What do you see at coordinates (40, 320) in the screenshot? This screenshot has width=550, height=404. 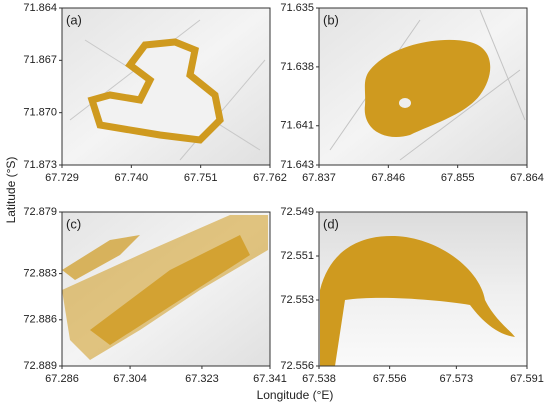 I see `y-tick-label: 72.886` at bounding box center [40, 320].